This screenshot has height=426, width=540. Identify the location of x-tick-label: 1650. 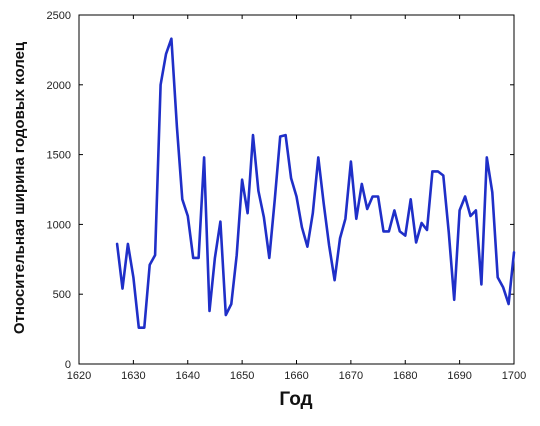
(242, 376).